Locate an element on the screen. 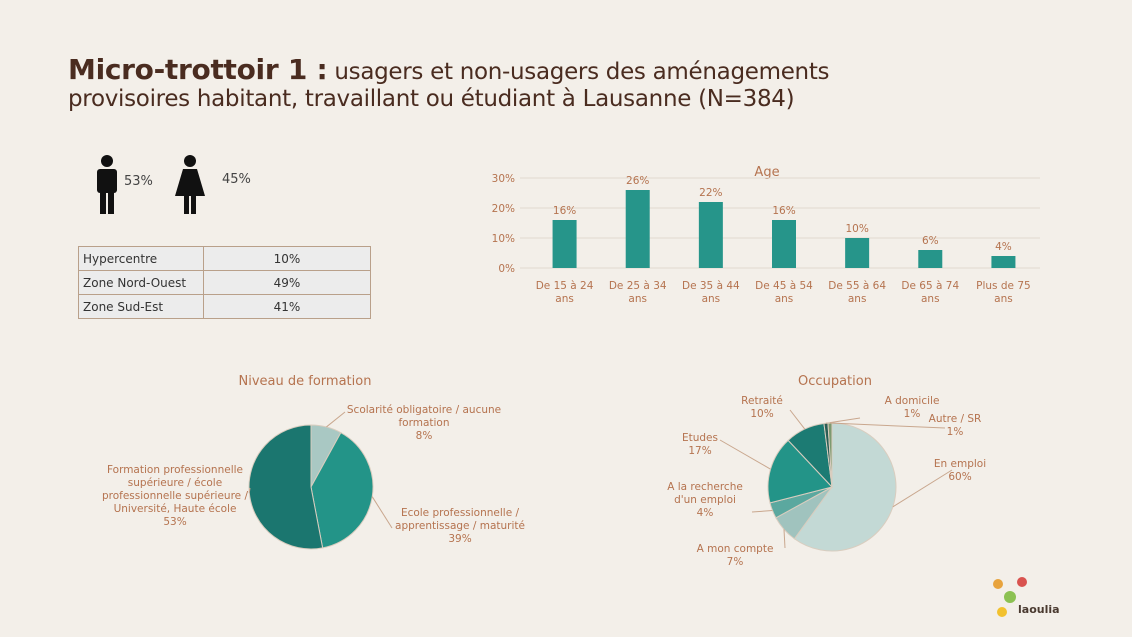 This screenshot has width=1132, height=637. row: Zone Sud-Est 41% is located at coordinates (224, 306).